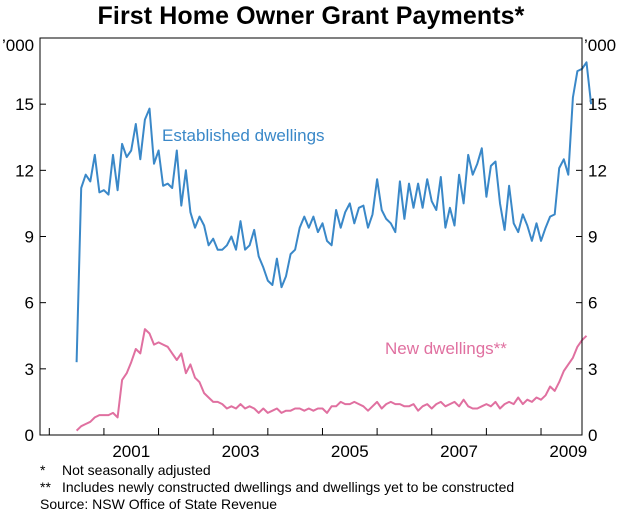 The image size is (622, 518). What do you see at coordinates (592, 369) in the screenshot?
I see `y-tick-label-right: 3` at bounding box center [592, 369].